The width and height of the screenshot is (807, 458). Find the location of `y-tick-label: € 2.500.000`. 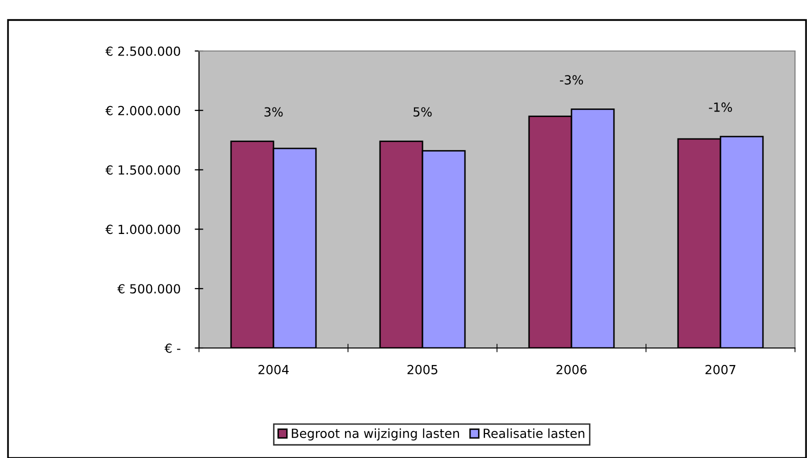

y-tick-label: € 2.500.000 is located at coordinates (142, 51).